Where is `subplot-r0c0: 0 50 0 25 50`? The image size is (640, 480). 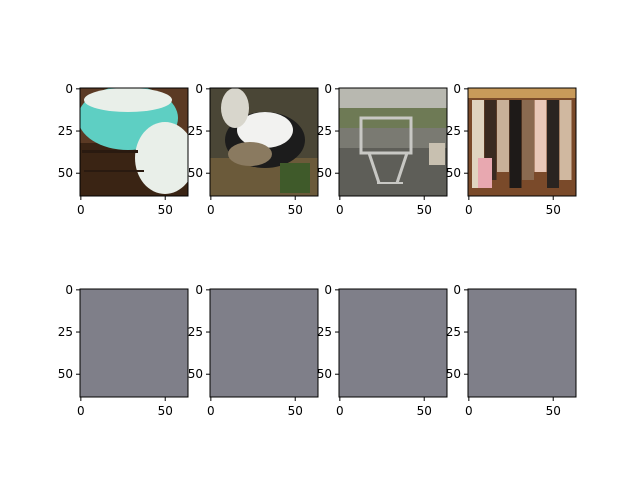 subplot-r0c0: 0 50 0 25 50 is located at coordinates (123, 149).